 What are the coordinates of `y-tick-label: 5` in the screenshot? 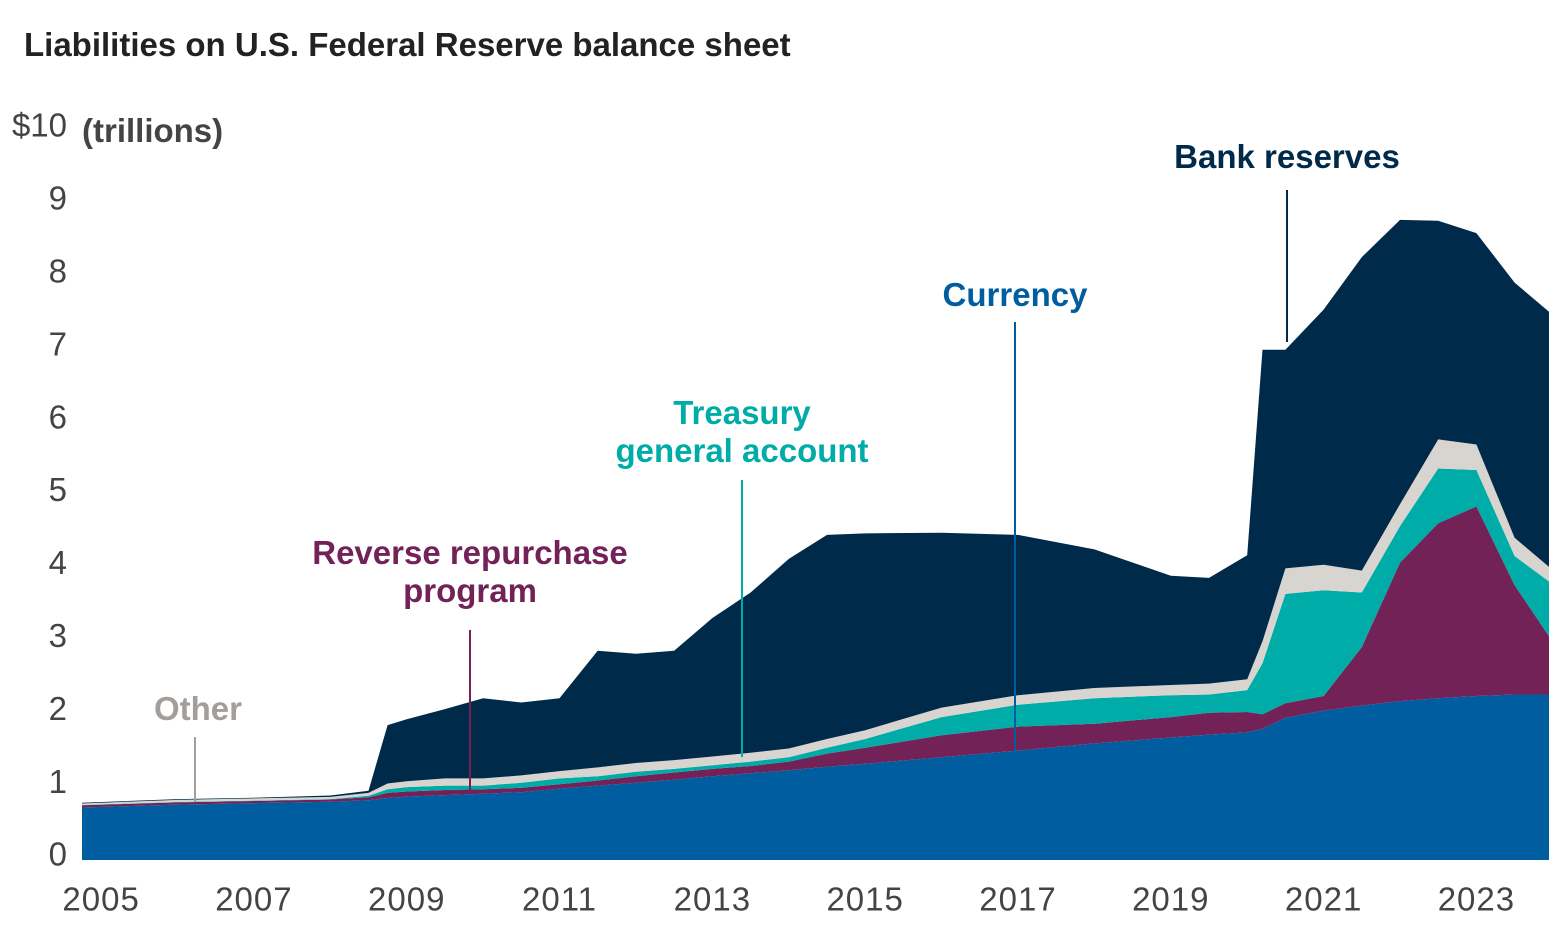 It's located at (58, 489).